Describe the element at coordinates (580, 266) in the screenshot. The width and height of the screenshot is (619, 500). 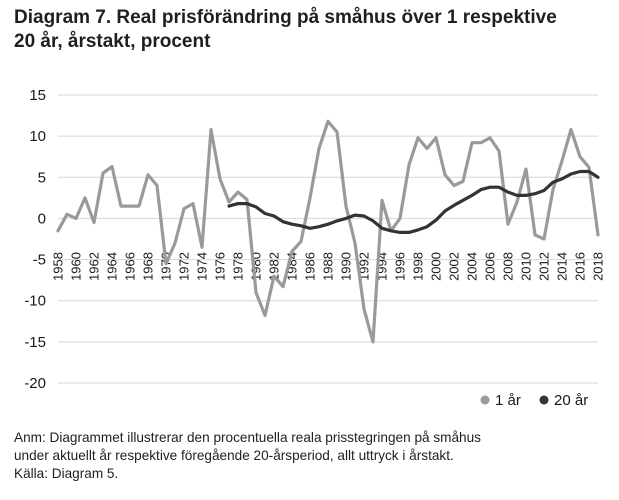
I see `x-tick-label: 2016` at that location.